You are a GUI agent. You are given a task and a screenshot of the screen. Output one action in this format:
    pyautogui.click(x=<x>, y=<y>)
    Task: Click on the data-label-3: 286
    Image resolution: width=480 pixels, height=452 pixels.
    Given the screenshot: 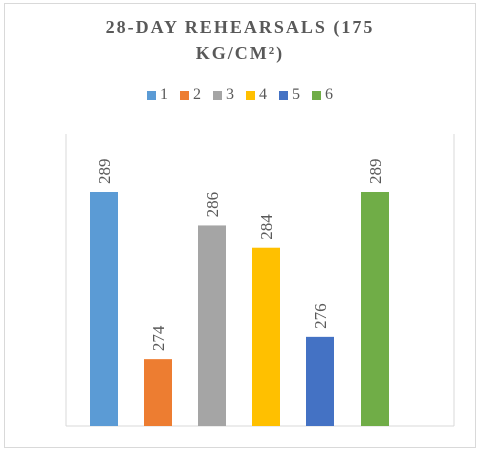 What is the action you would take?
    pyautogui.click(x=212, y=205)
    